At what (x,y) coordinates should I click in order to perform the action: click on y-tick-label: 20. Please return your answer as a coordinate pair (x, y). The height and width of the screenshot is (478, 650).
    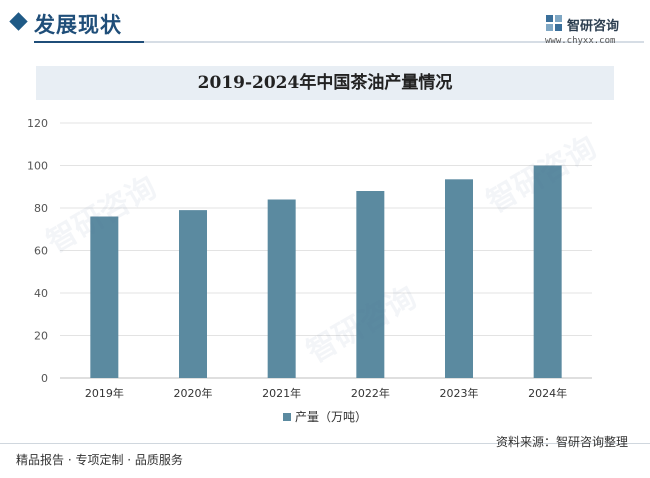
    Looking at the image, I should click on (41, 336).